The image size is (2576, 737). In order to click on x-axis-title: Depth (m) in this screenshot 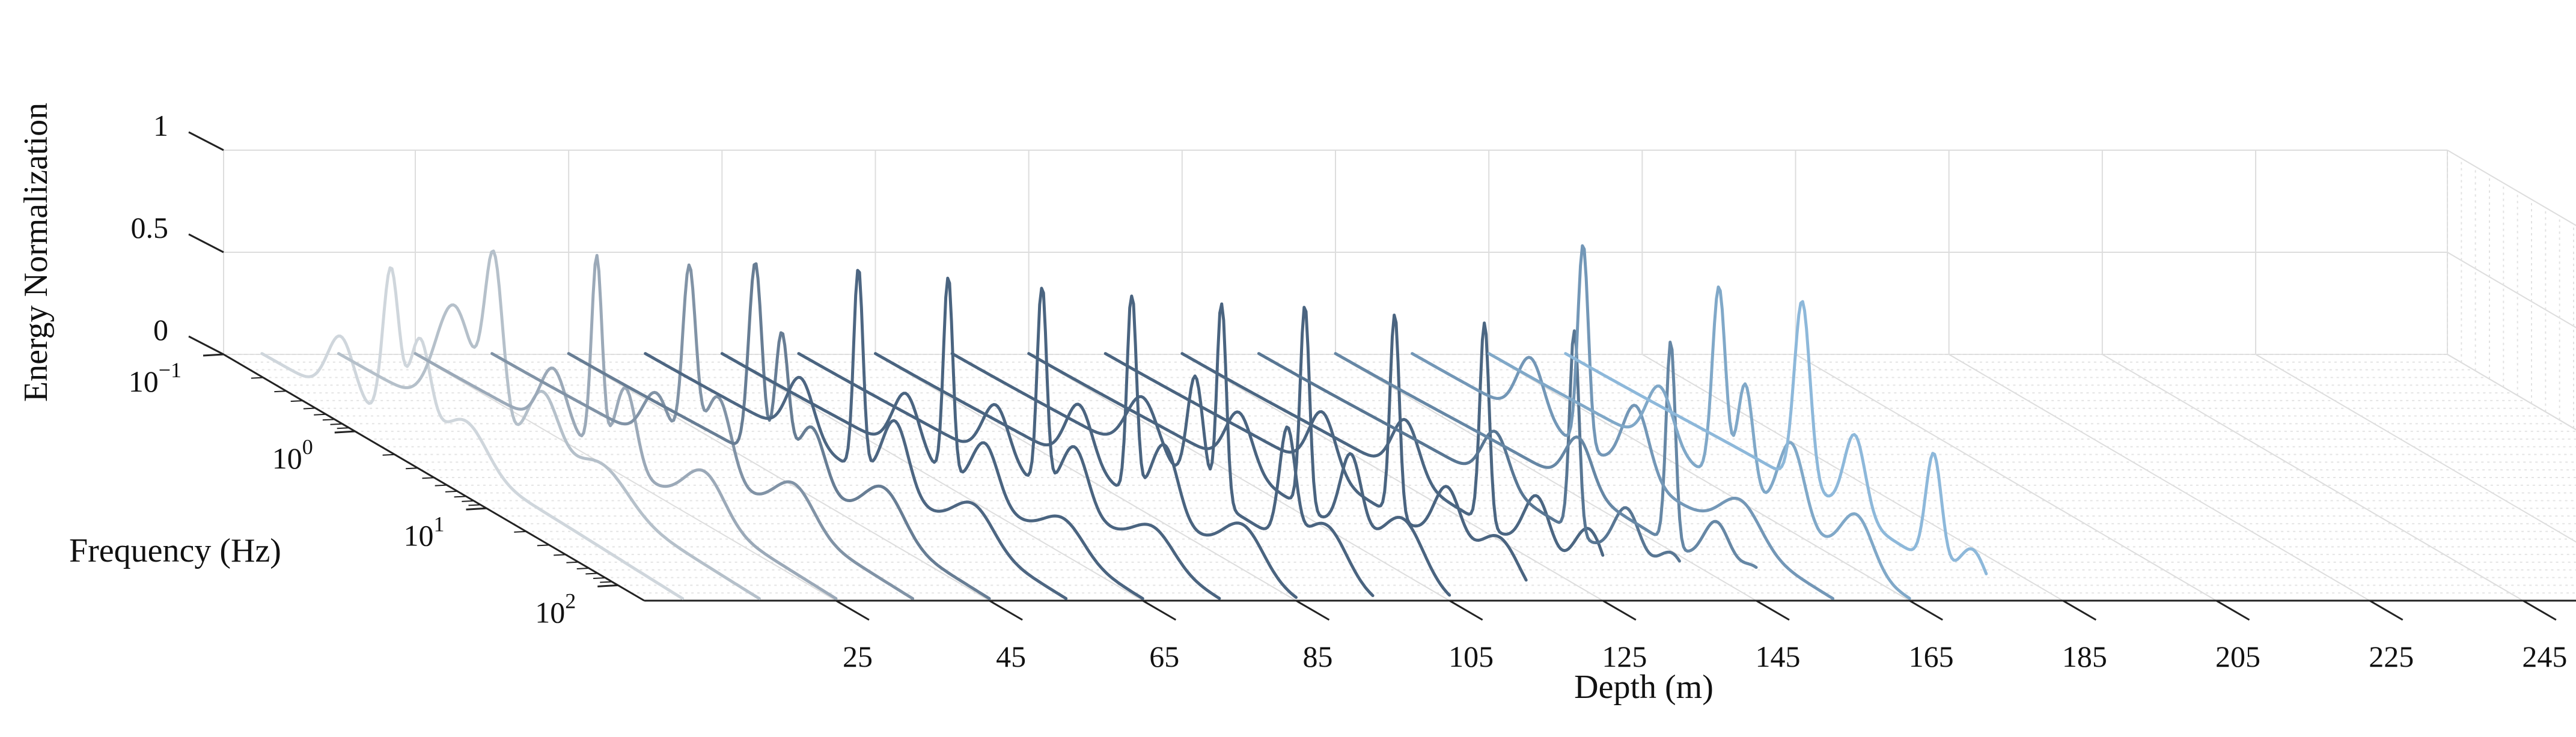, I will do `click(1644, 687)`.